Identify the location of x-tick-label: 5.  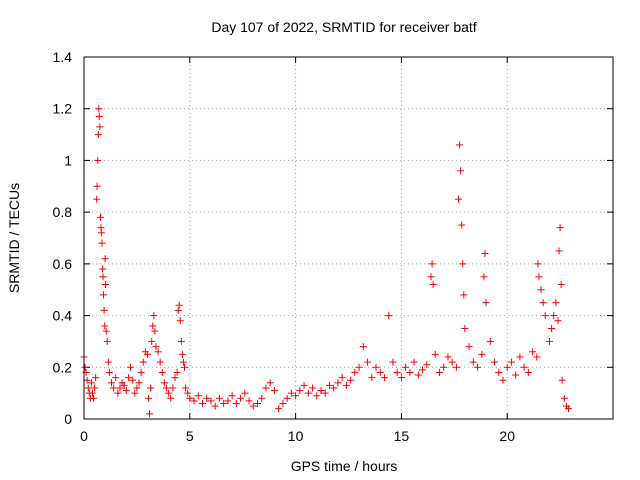
(190, 436).